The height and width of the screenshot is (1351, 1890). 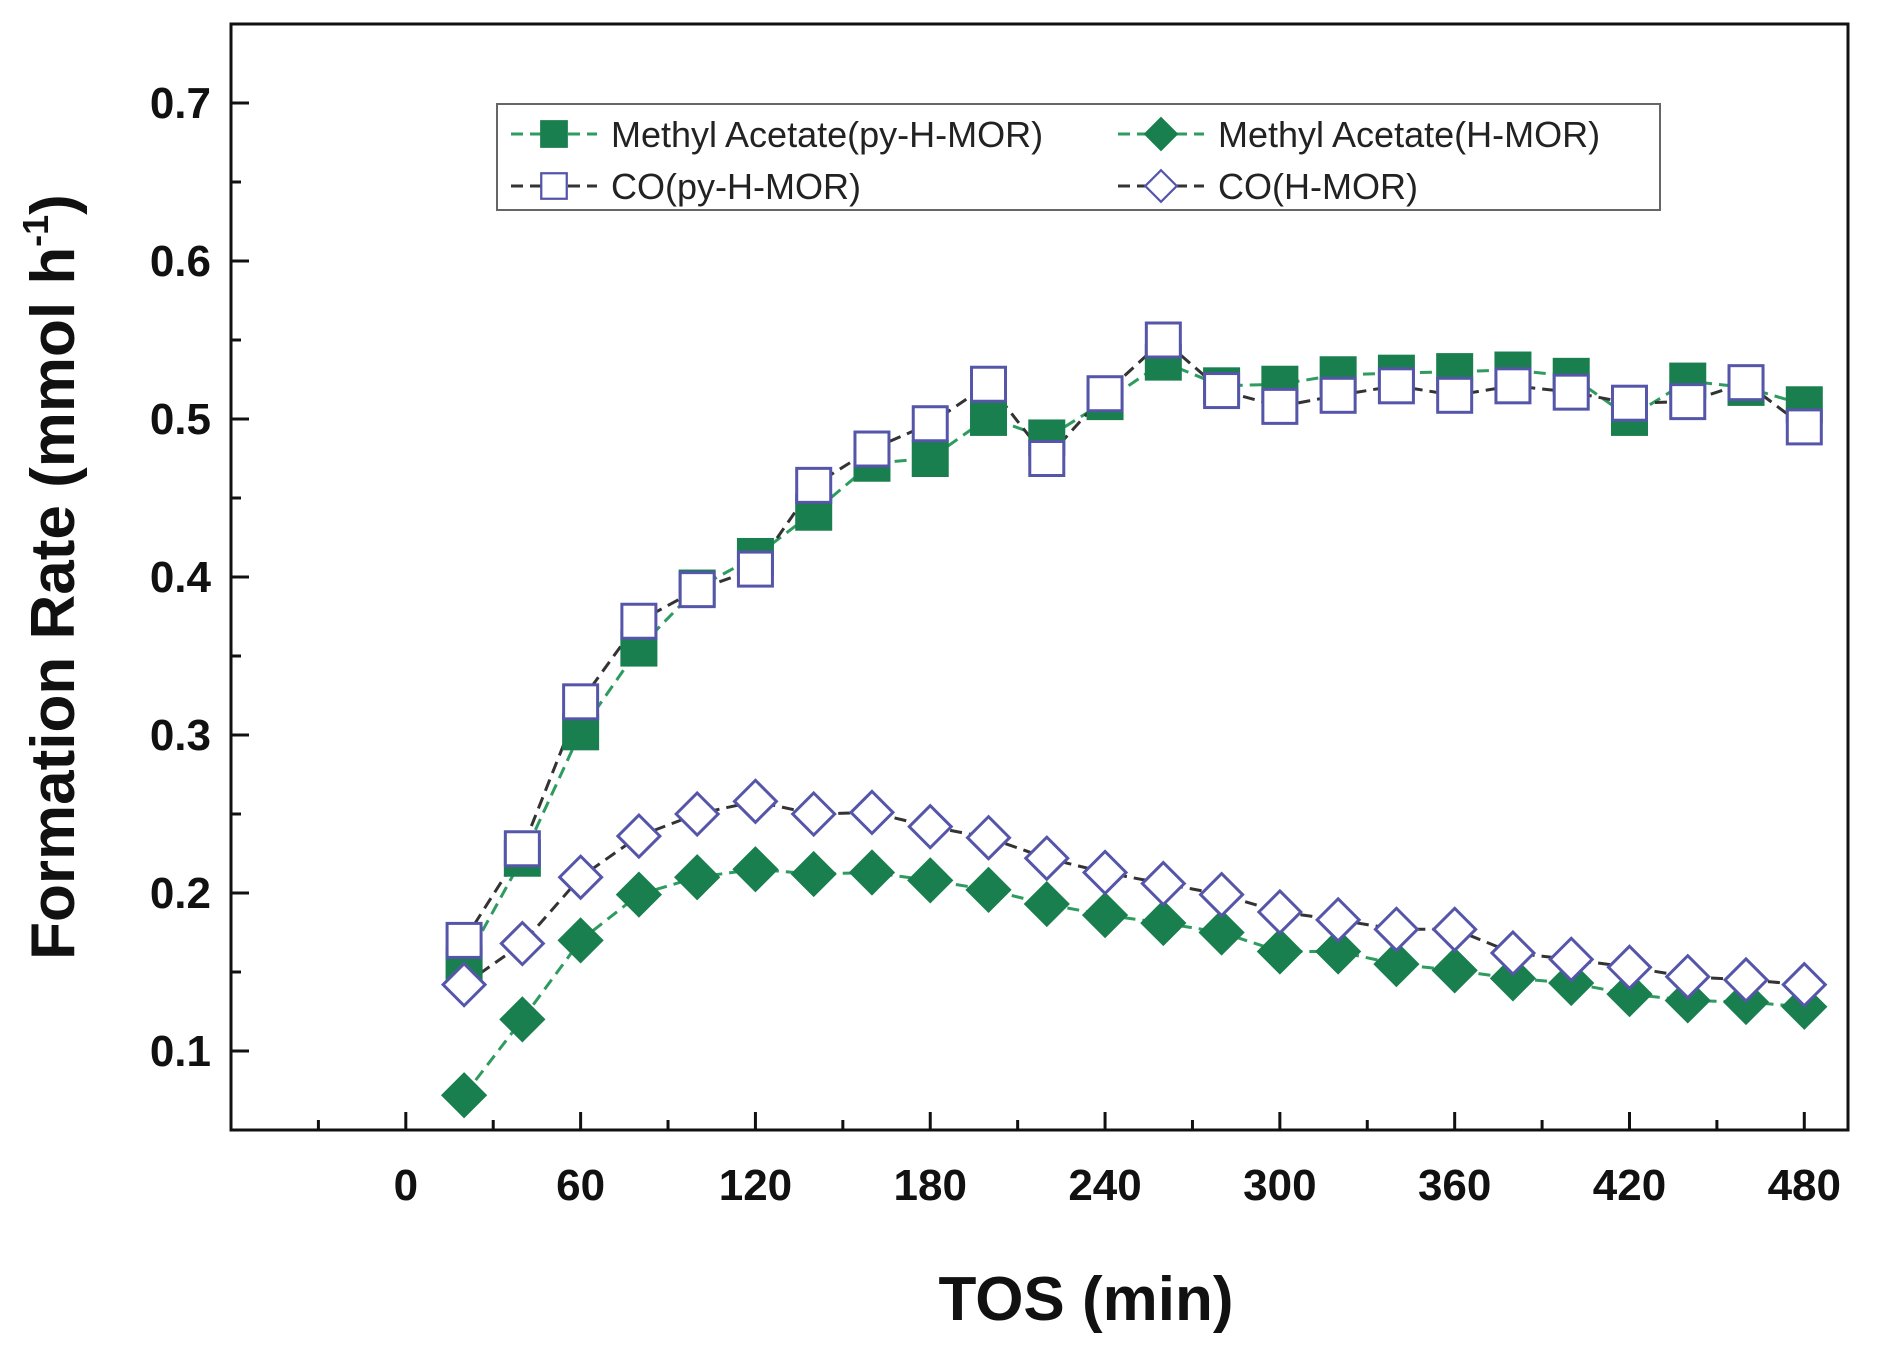 What do you see at coordinates (53, 603) in the screenshot?
I see `y-axis-title-main: Formation Rate (mmol h` at bounding box center [53, 603].